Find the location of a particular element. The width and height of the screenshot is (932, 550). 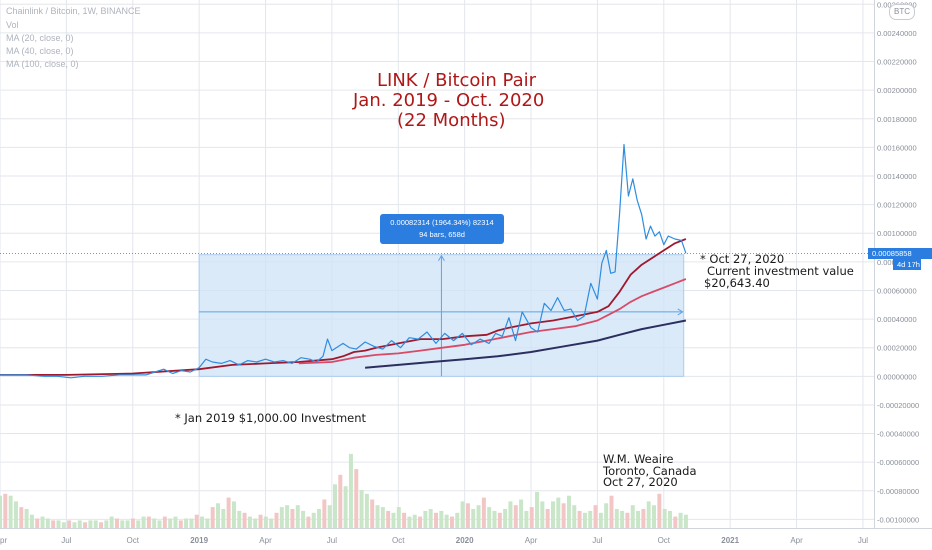

legend-ma100: MA (100, close, 0) is located at coordinates (42, 64).